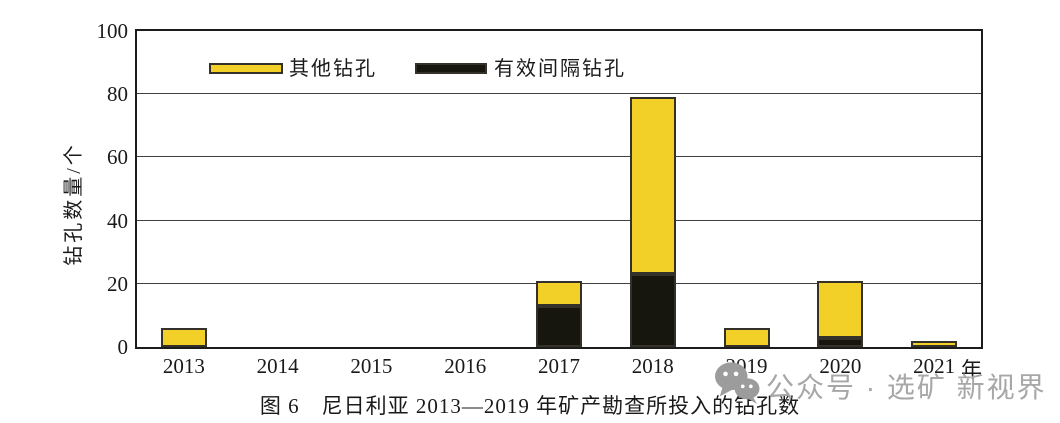 Image resolution: width=1060 pixels, height=423 pixels. What do you see at coordinates (971, 370) in the screenshot?
I see `x-axis-unit-label: 年` at bounding box center [971, 370].